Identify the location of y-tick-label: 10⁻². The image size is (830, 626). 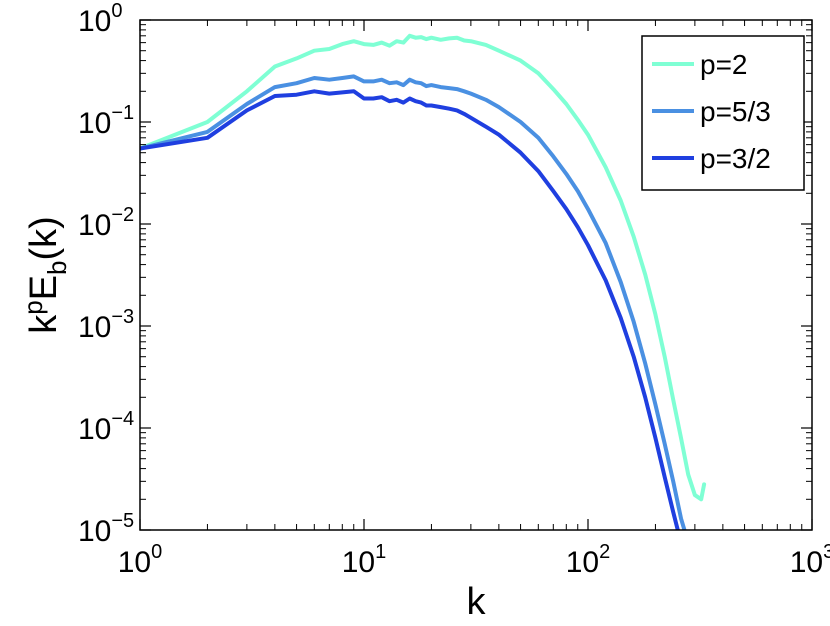
(106, 223).